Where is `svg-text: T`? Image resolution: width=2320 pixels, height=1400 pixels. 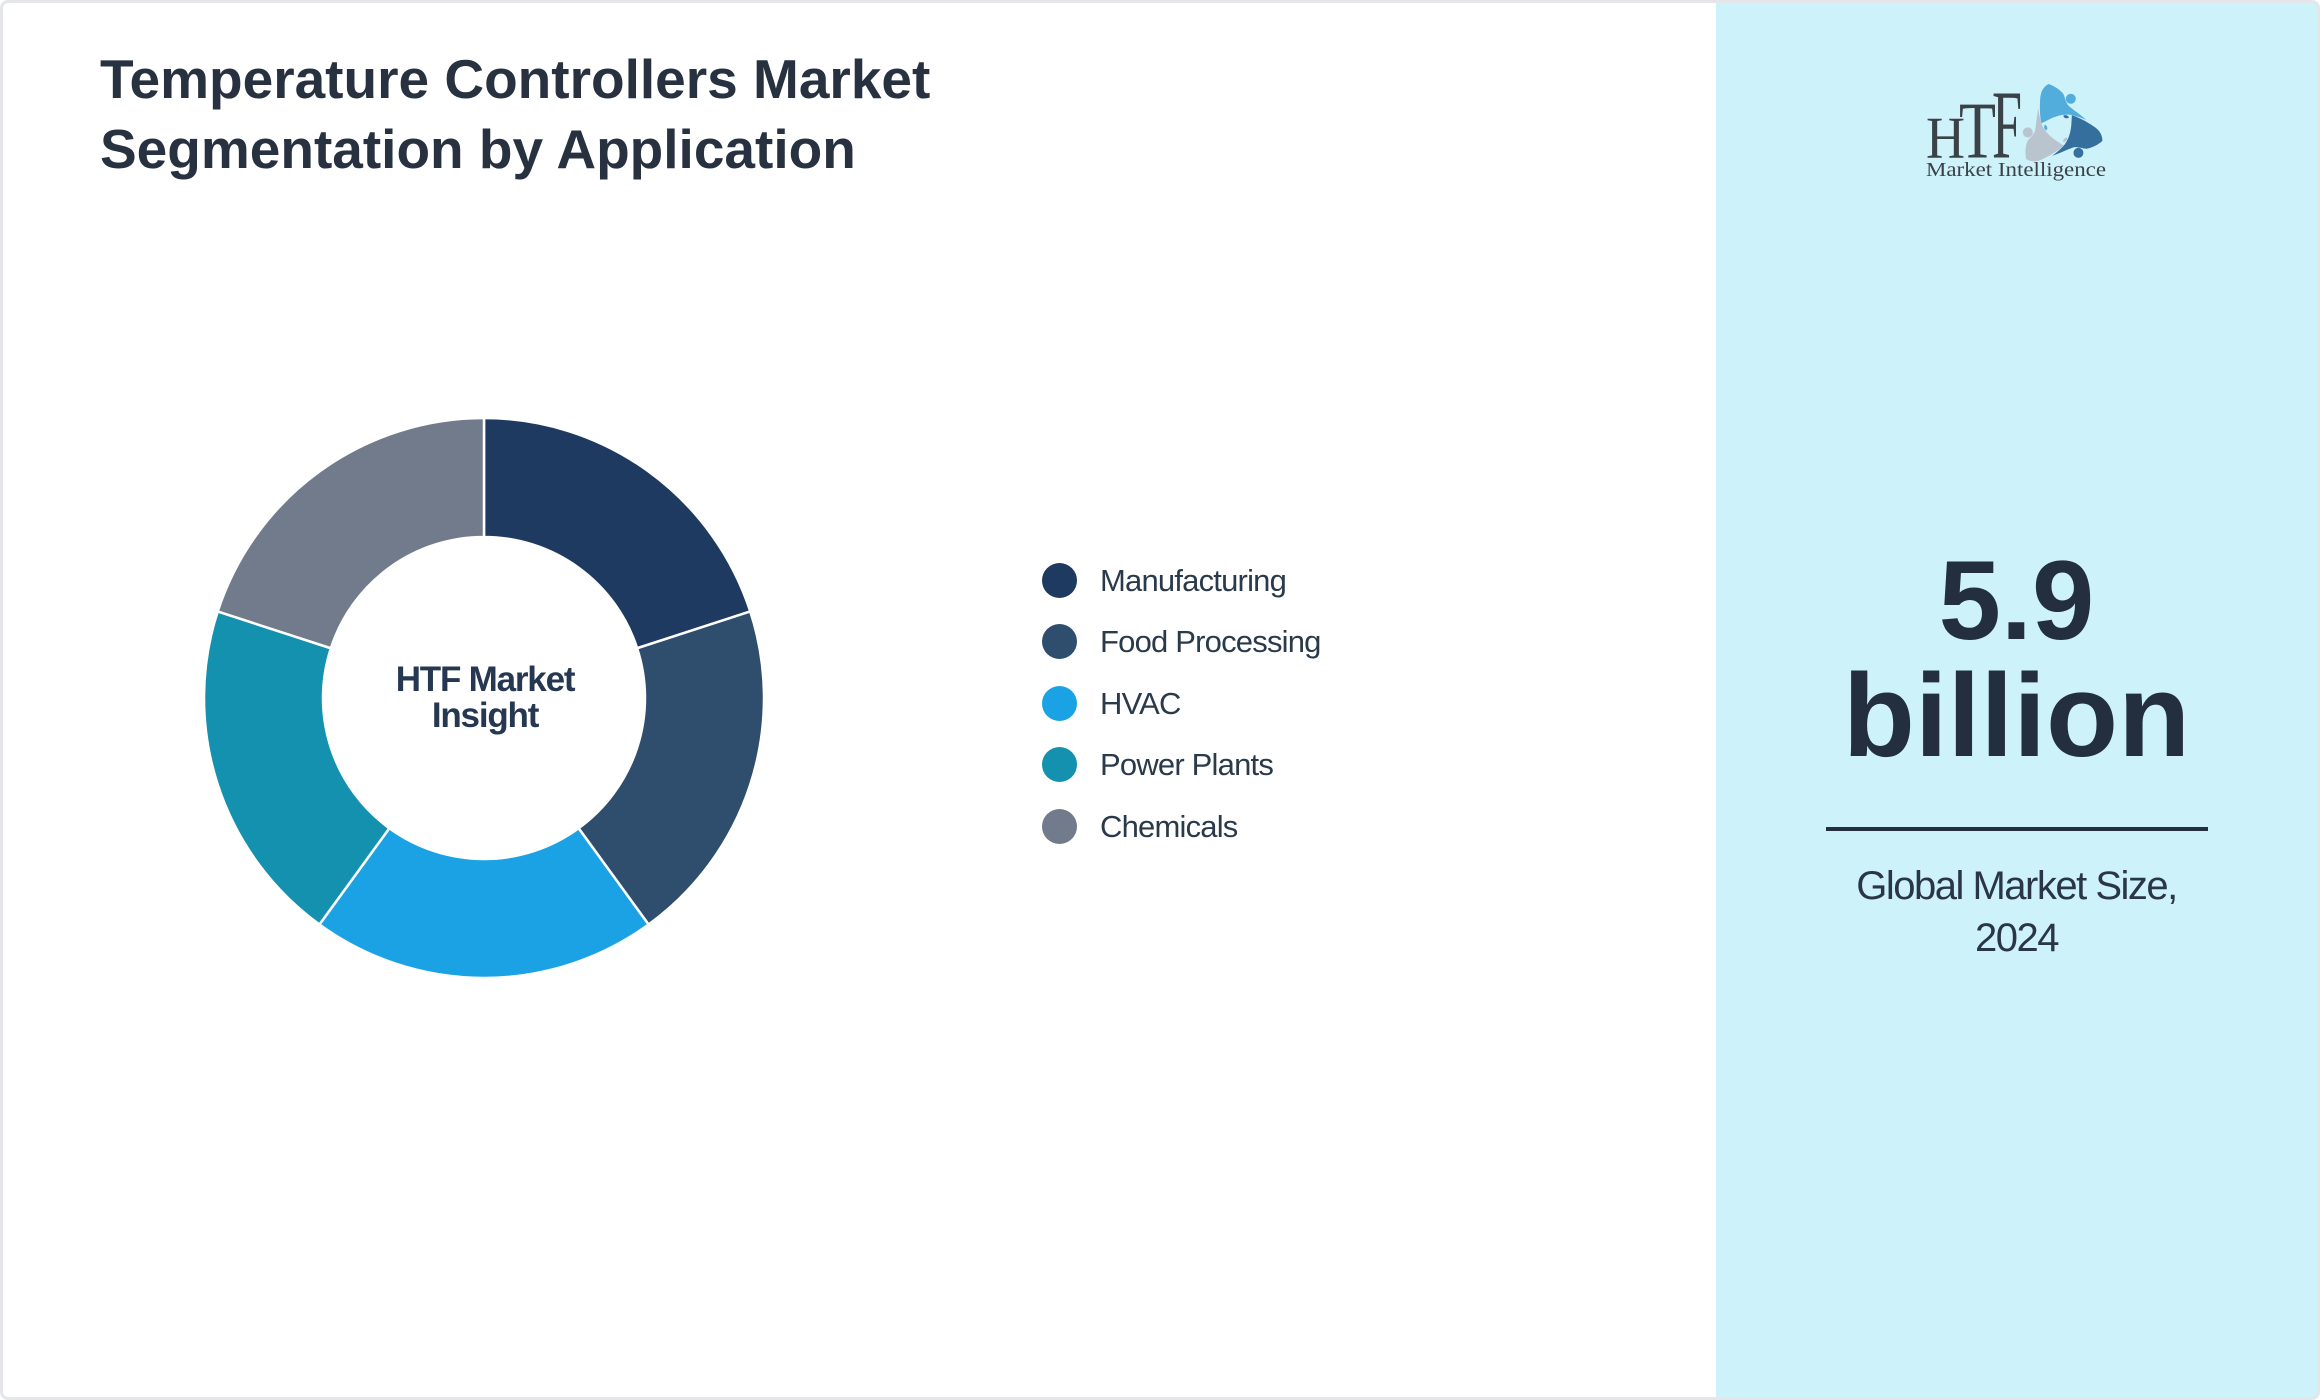
svg-text: T is located at coordinates (1977, 131).